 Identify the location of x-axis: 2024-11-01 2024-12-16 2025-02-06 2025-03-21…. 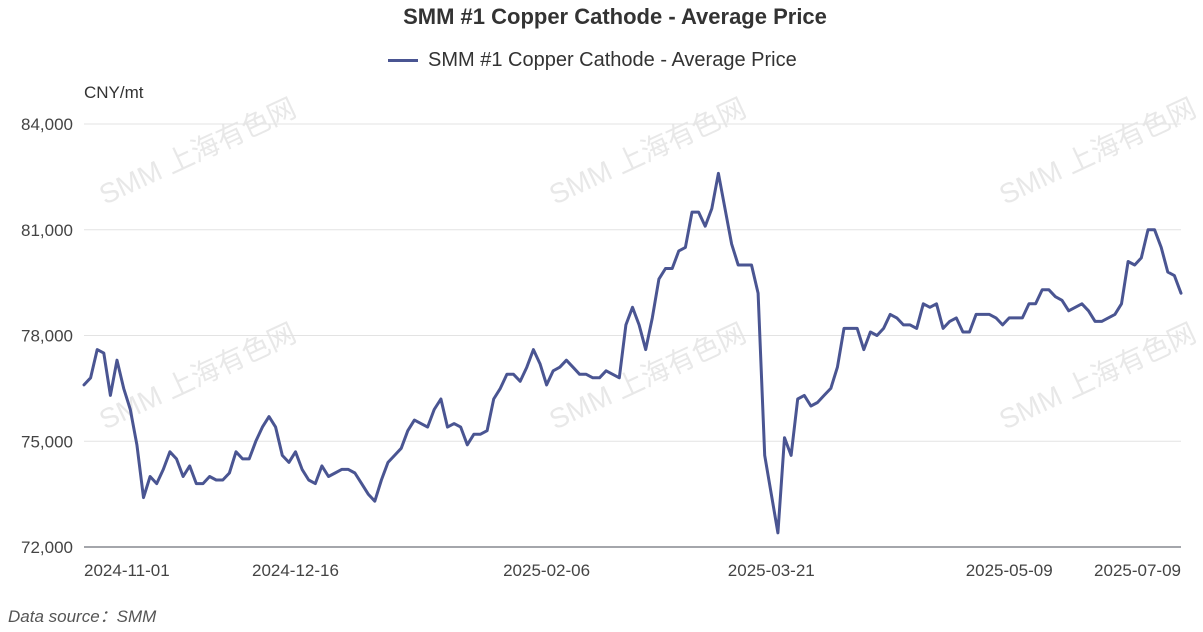
(632, 563).